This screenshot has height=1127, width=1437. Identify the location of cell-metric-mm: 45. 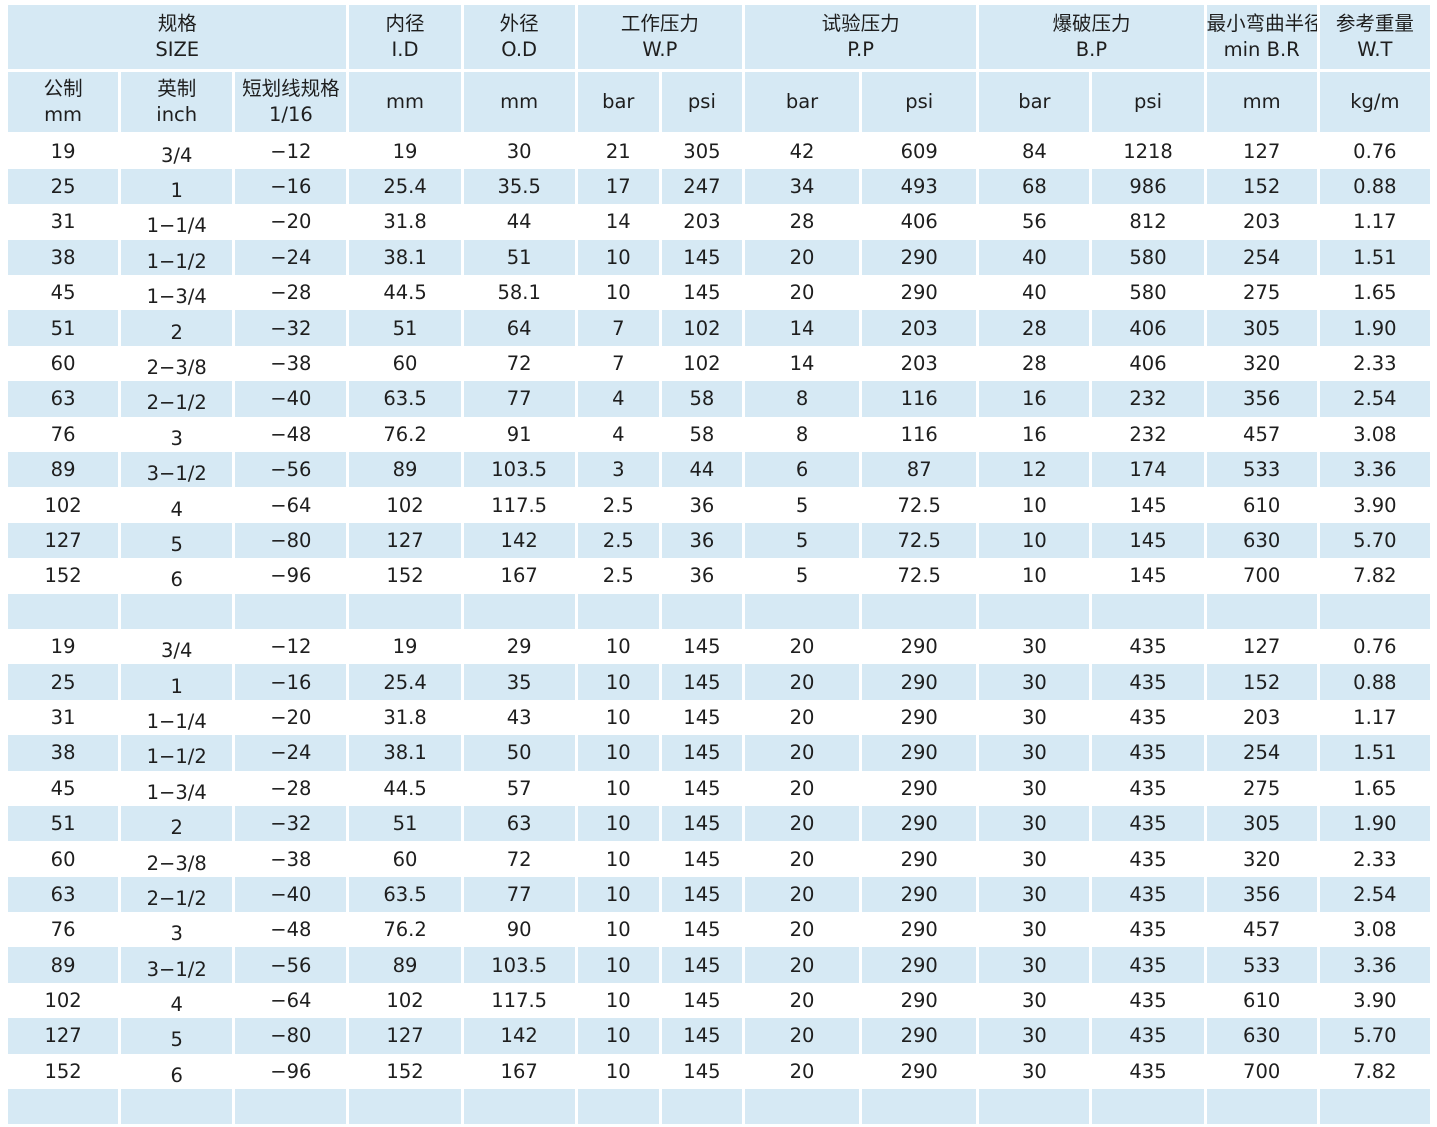
(63, 788).